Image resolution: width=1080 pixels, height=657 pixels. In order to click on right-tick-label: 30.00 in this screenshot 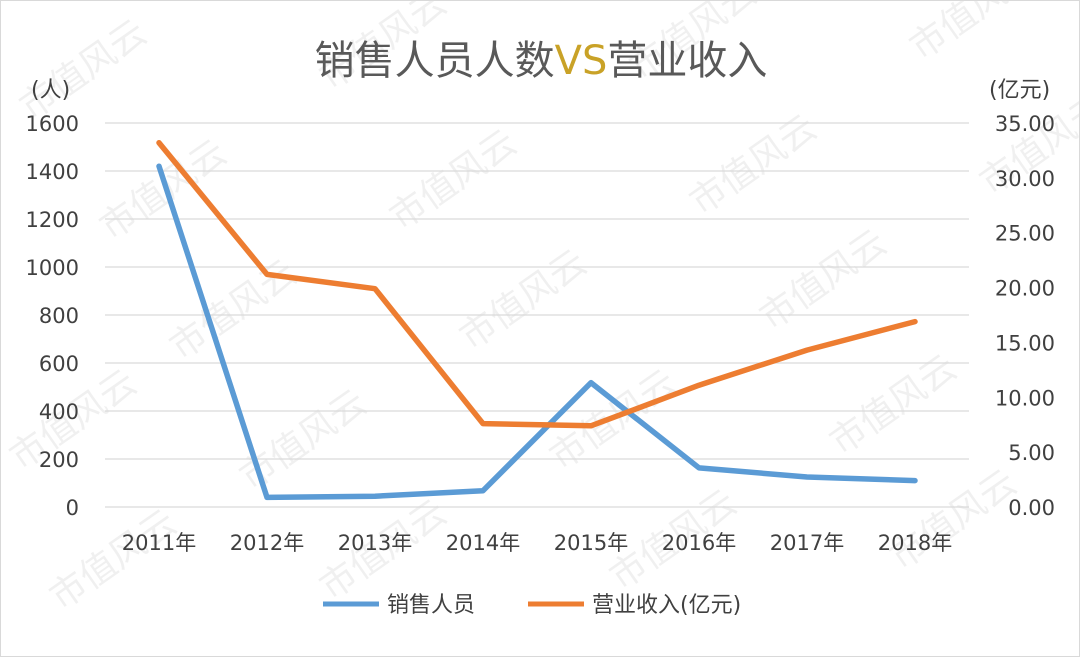, I will do `click(1025, 179)`.